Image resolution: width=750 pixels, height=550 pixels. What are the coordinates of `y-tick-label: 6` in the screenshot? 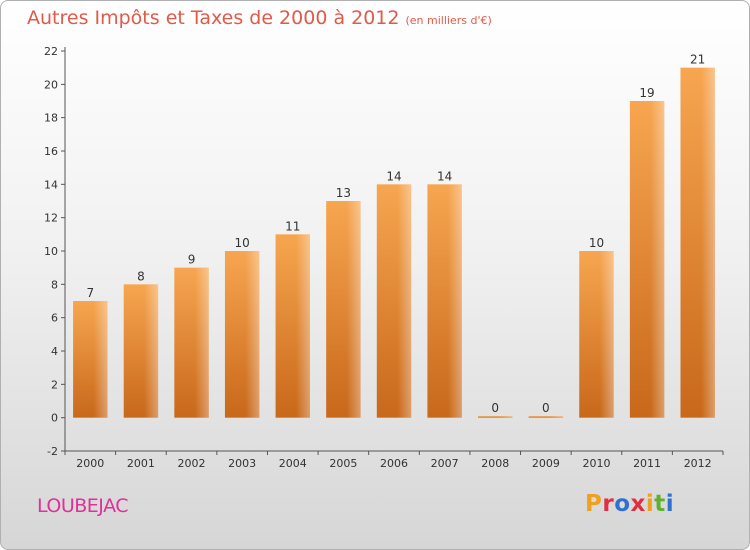 It's located at (54, 318).